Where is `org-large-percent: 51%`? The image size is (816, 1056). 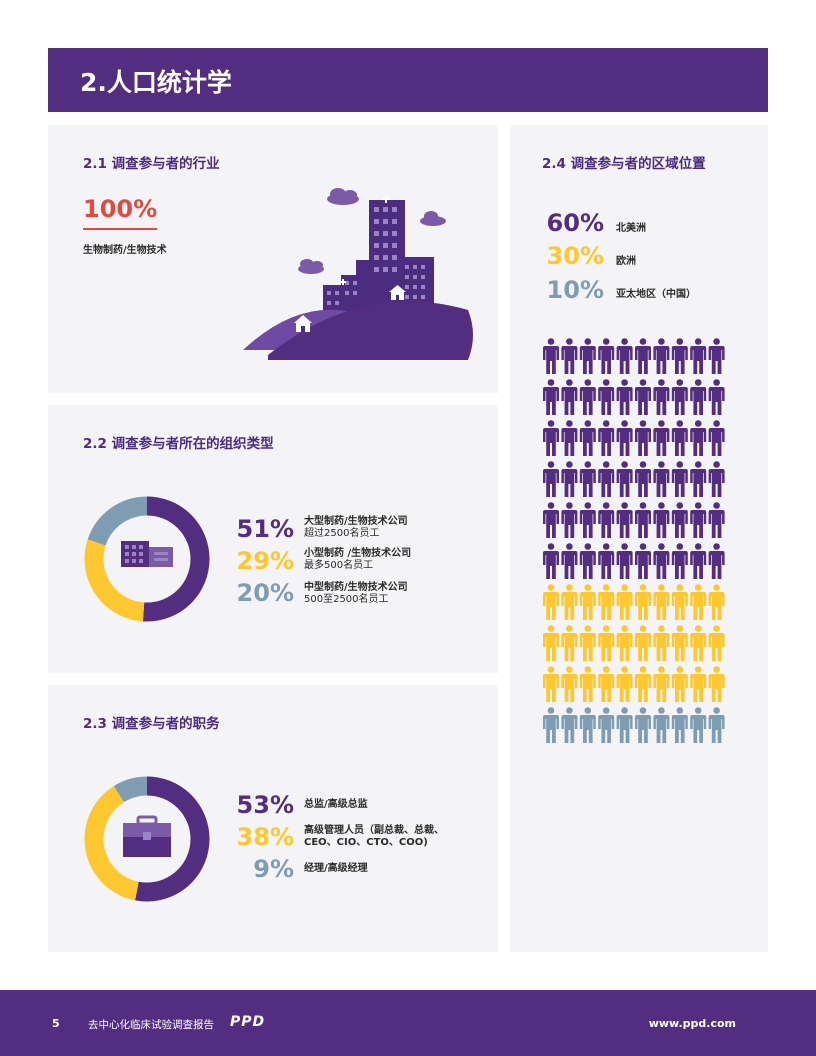
org-large-percent: 51% is located at coordinates (265, 529).